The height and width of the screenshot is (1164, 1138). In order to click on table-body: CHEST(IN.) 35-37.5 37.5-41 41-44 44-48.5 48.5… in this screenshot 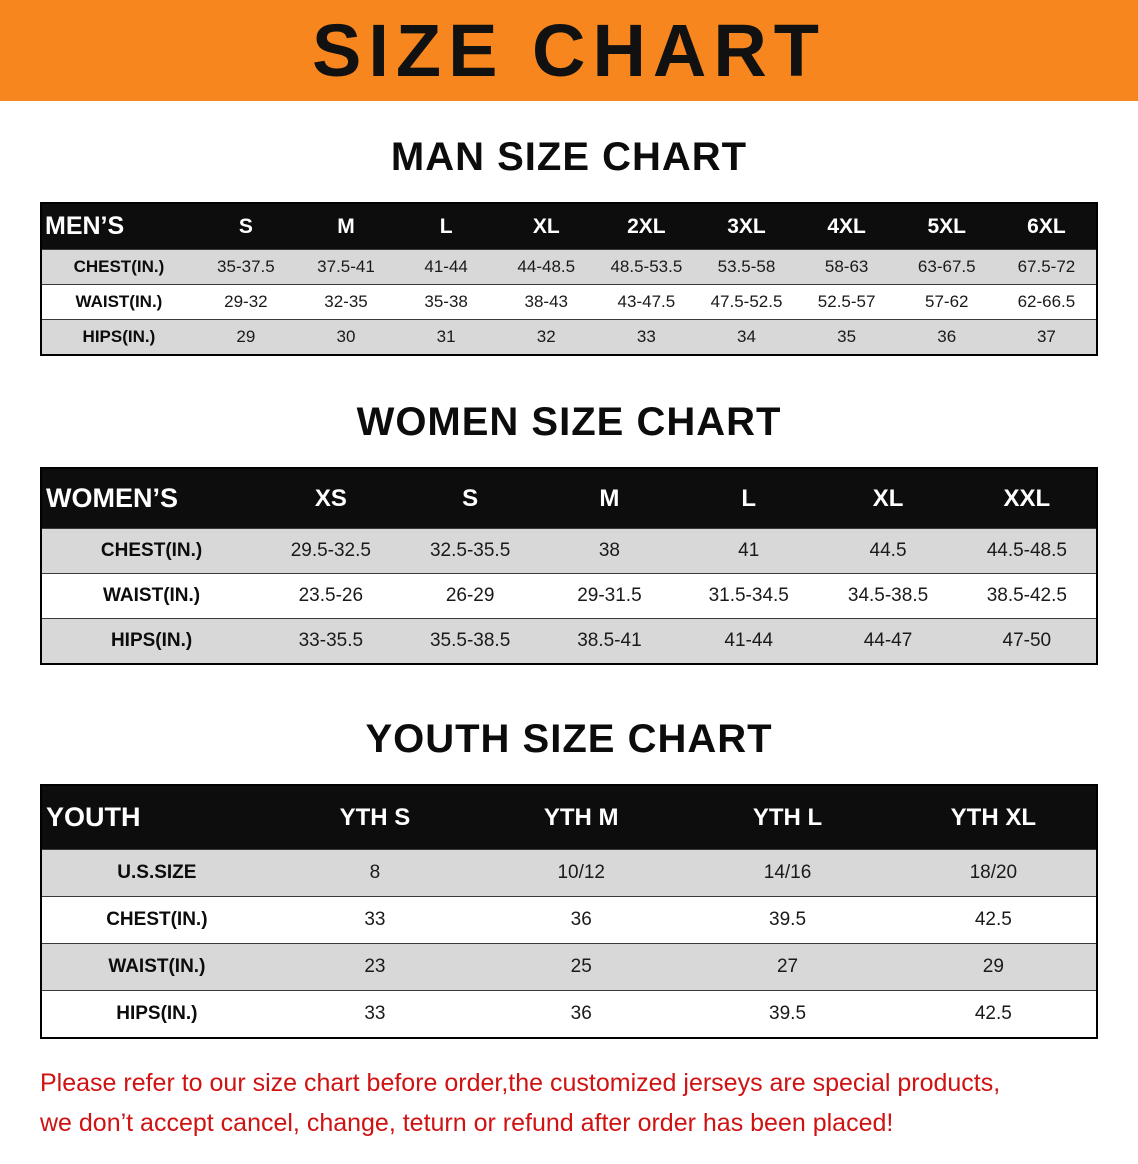, I will do `click(569, 302)`.